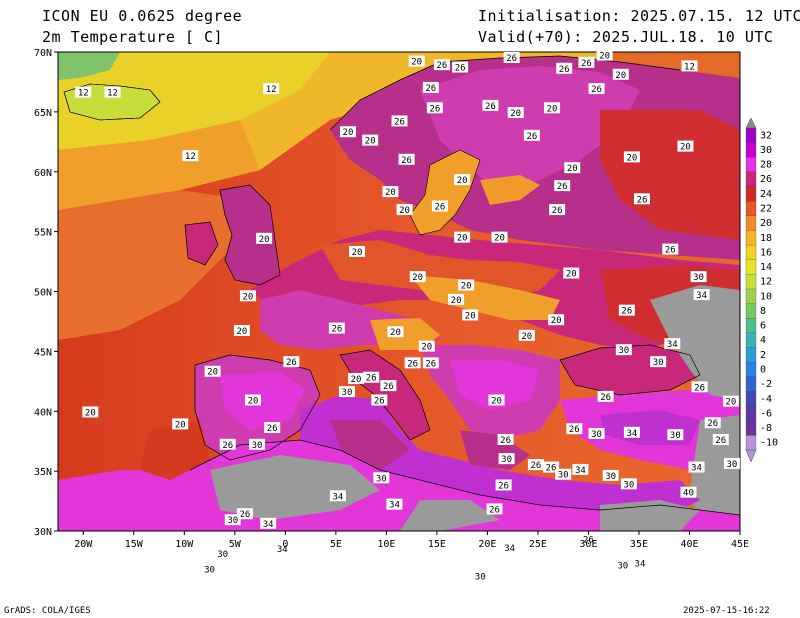 The width and height of the screenshot is (800, 618). What do you see at coordinates (740, 544) in the screenshot?
I see `lon-tick-label: 45E` at bounding box center [740, 544].